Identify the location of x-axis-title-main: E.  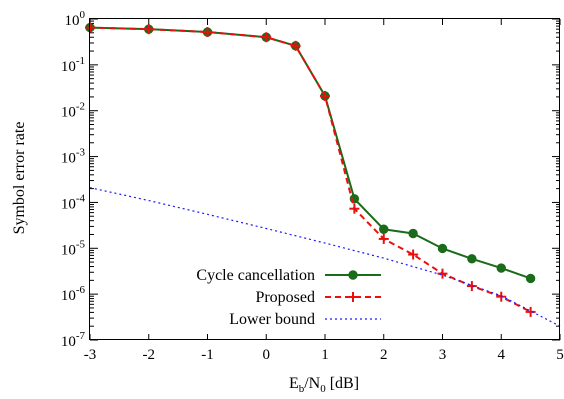
(294, 383).